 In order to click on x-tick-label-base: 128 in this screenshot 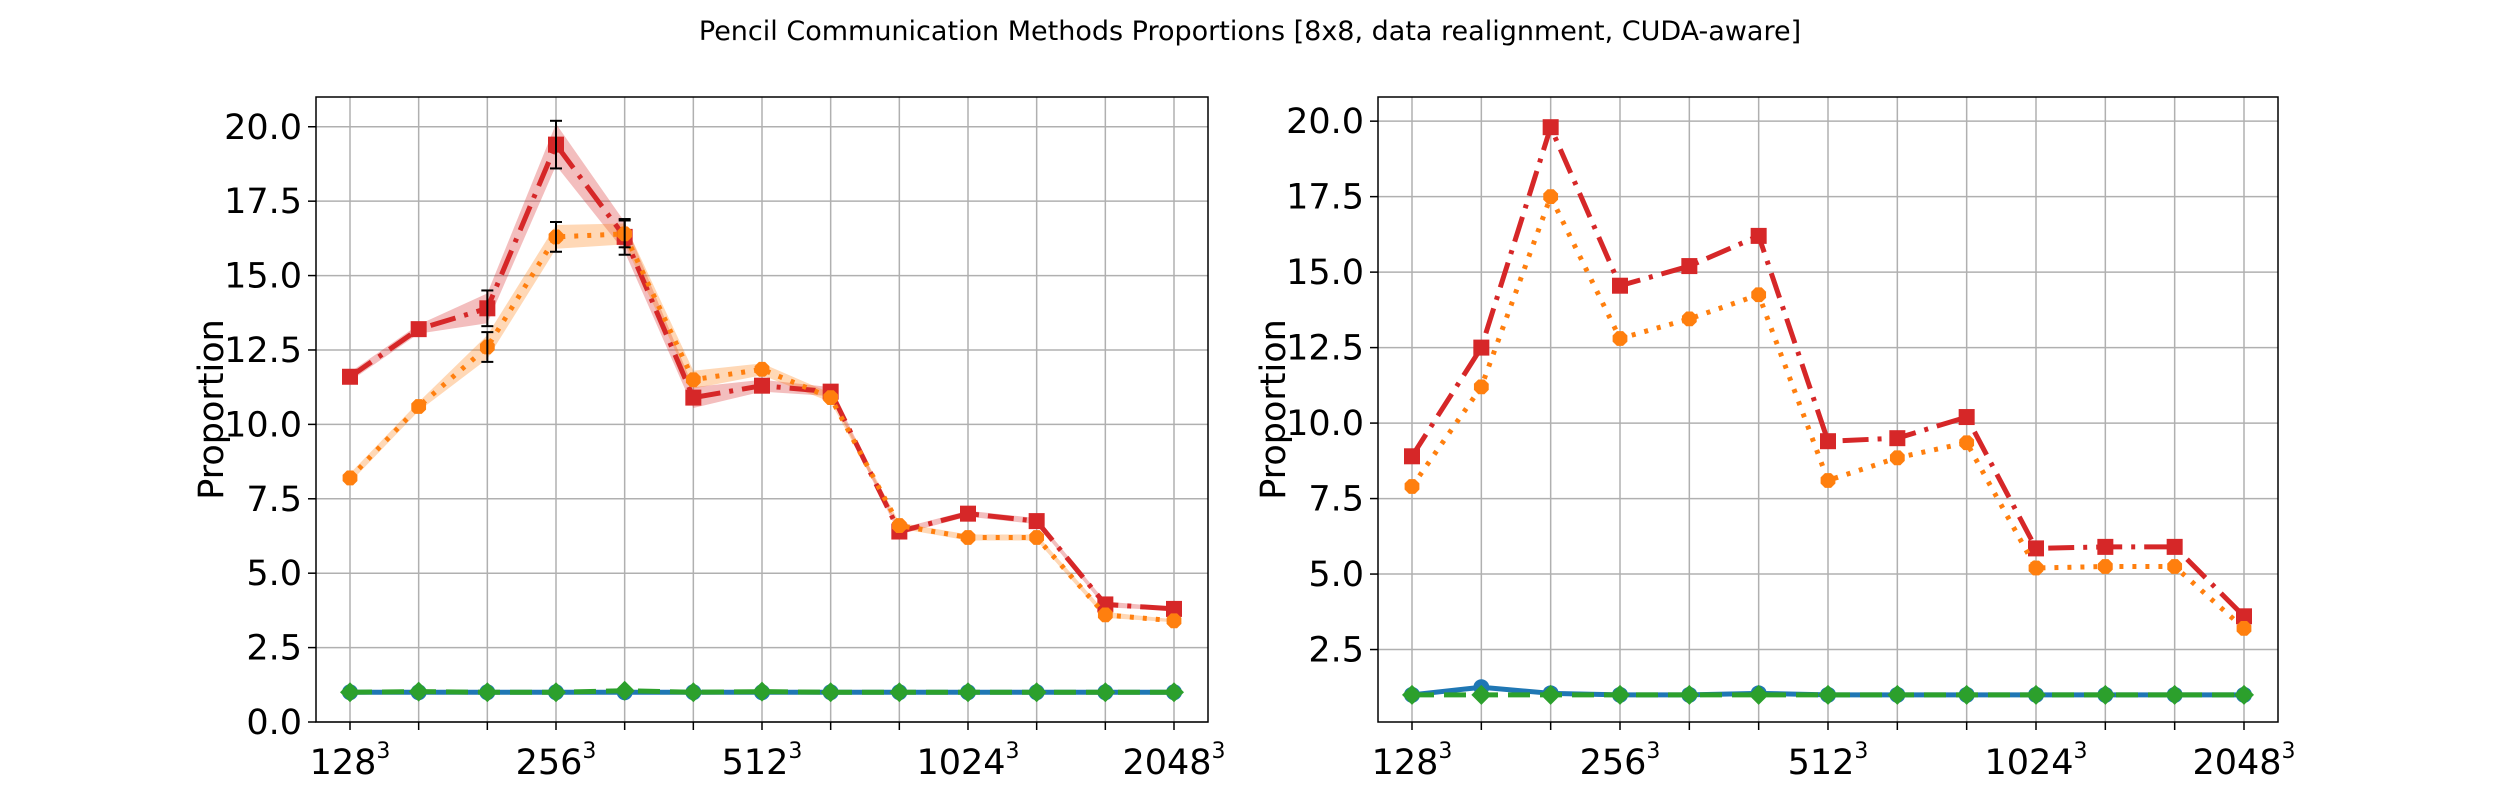, I will do `click(343, 763)`.